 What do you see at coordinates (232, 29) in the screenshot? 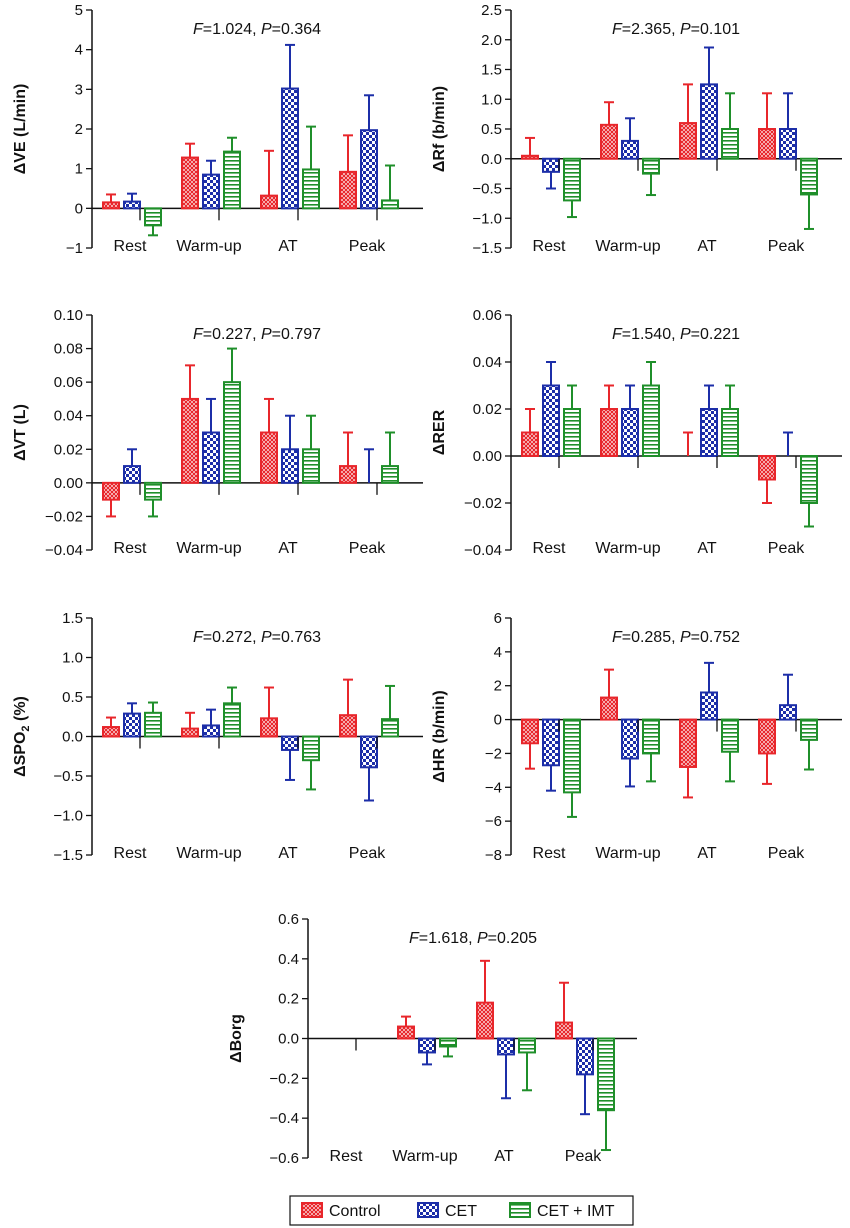
I see `stat-f-value: =1.024,` at bounding box center [232, 29].